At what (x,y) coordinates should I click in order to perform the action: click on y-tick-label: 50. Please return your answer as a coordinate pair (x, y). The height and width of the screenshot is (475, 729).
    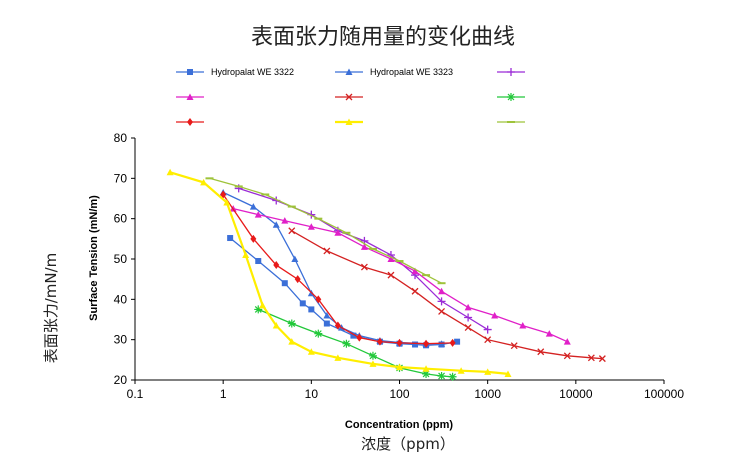
    Looking at the image, I should click on (121, 259).